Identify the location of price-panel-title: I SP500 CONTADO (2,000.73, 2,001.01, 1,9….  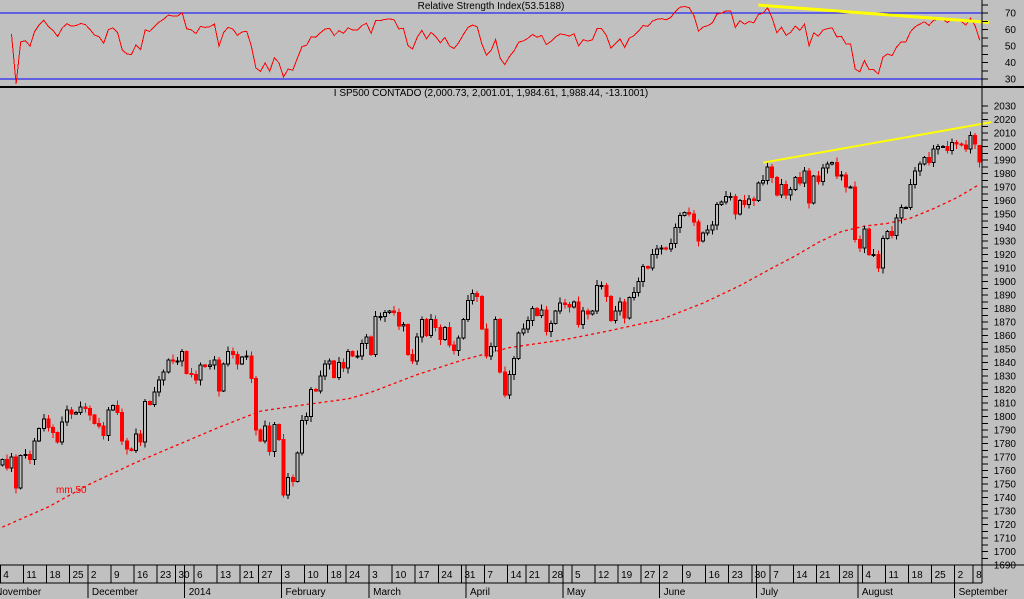
(491, 93).